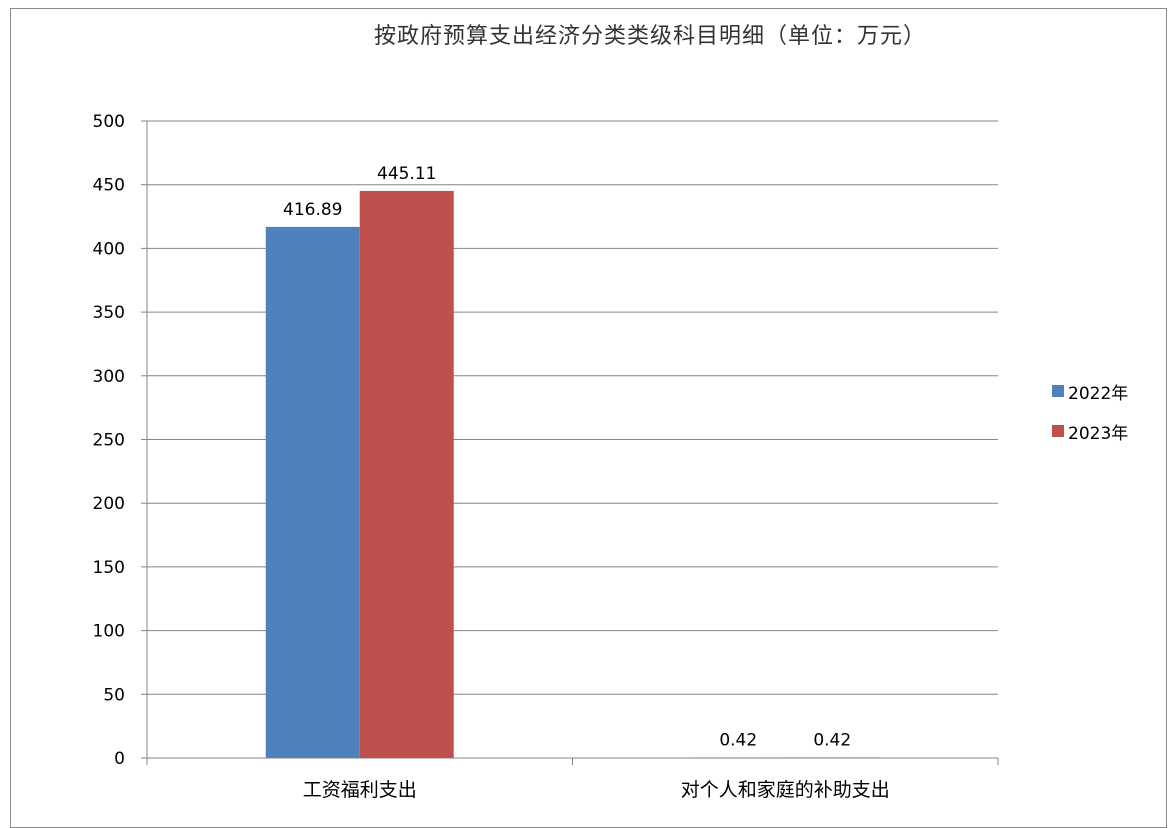 This screenshot has height=828, width=1169. Describe the element at coordinates (649, 36) in the screenshot. I see `chart-title: 按政府预算支出经济分类类级科目明细（单位：万元）` at that location.